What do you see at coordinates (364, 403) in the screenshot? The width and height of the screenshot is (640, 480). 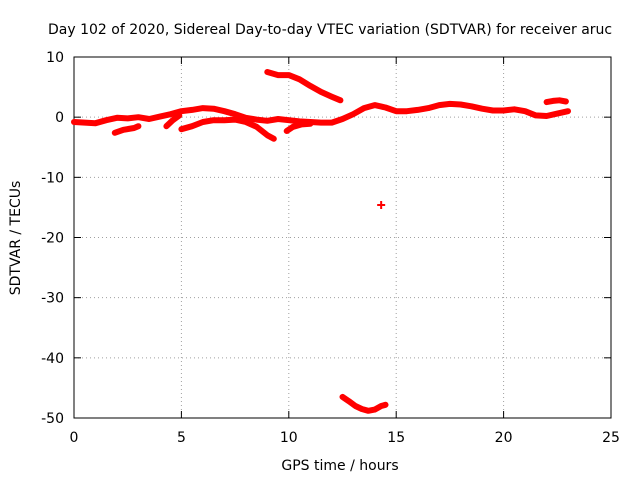 I see `series-lower-arc` at bounding box center [364, 403].